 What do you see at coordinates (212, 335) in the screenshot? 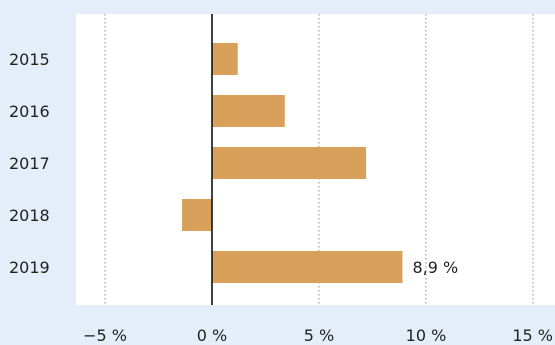
I see `x-tick-label: 0 %` at bounding box center [212, 335].